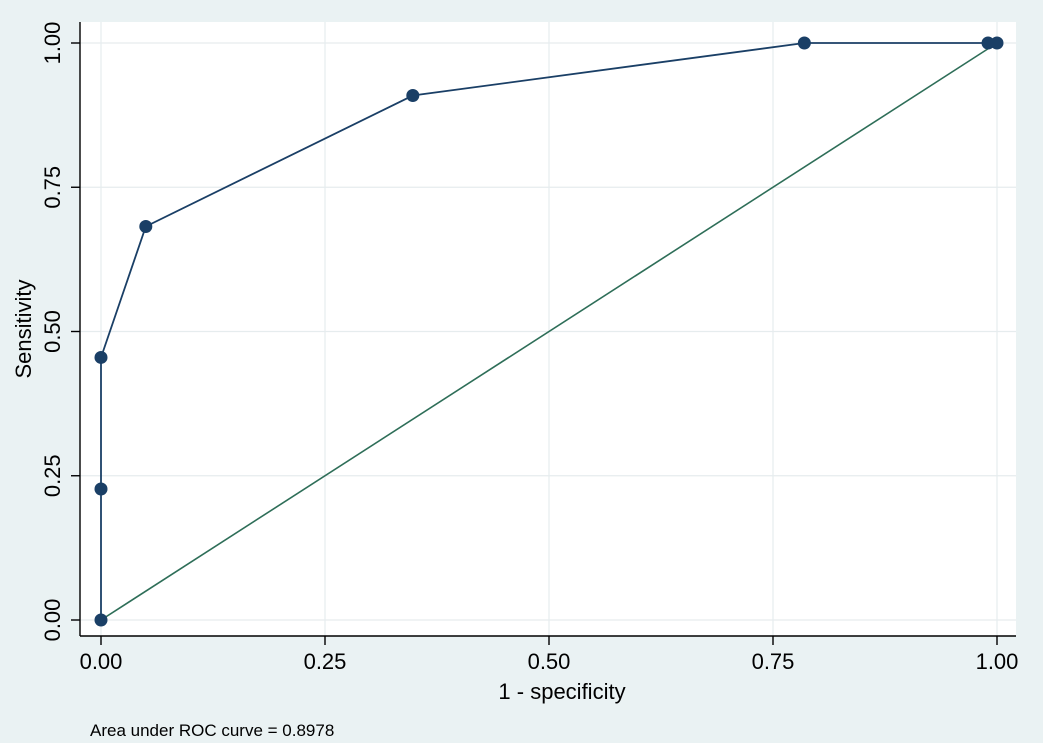  What do you see at coordinates (52, 475) in the screenshot?
I see `y-tick-label-1: 0.25` at bounding box center [52, 475].